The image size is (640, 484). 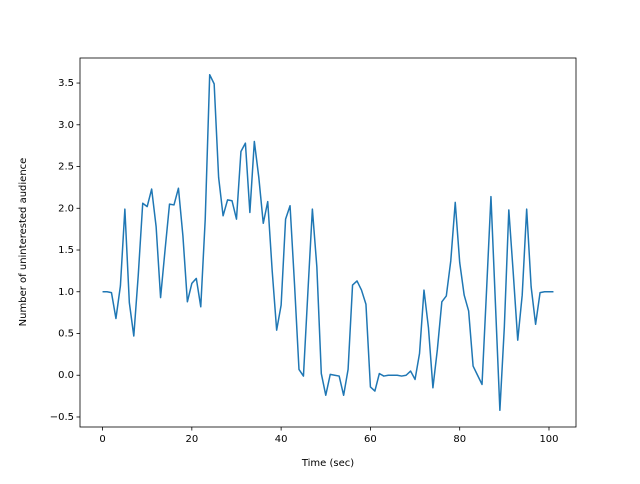 What do you see at coordinates (66, 375) in the screenshot?
I see `y-tick-label: 0.0` at bounding box center [66, 375].